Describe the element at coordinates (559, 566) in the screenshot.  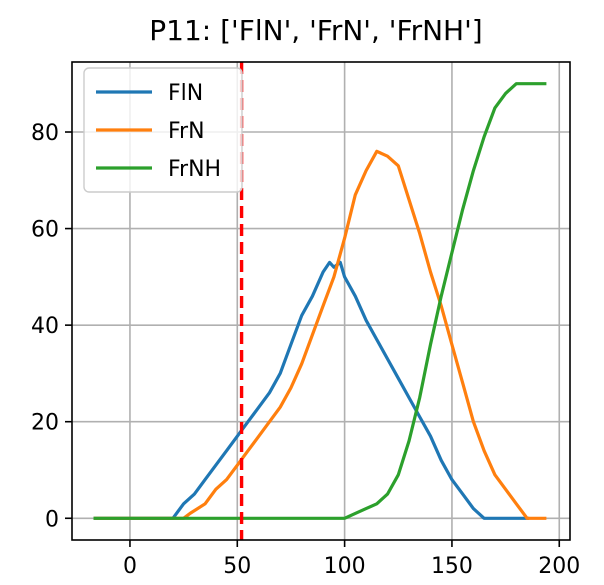
I see `x-tick-label: 200` at that location.